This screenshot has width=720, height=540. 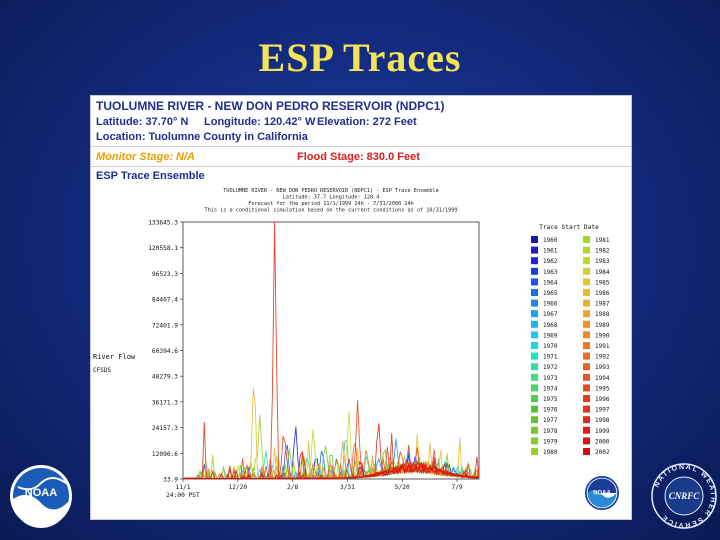 What do you see at coordinates (183, 495) in the screenshot?
I see `x-start-time: 24:00 PST` at bounding box center [183, 495].